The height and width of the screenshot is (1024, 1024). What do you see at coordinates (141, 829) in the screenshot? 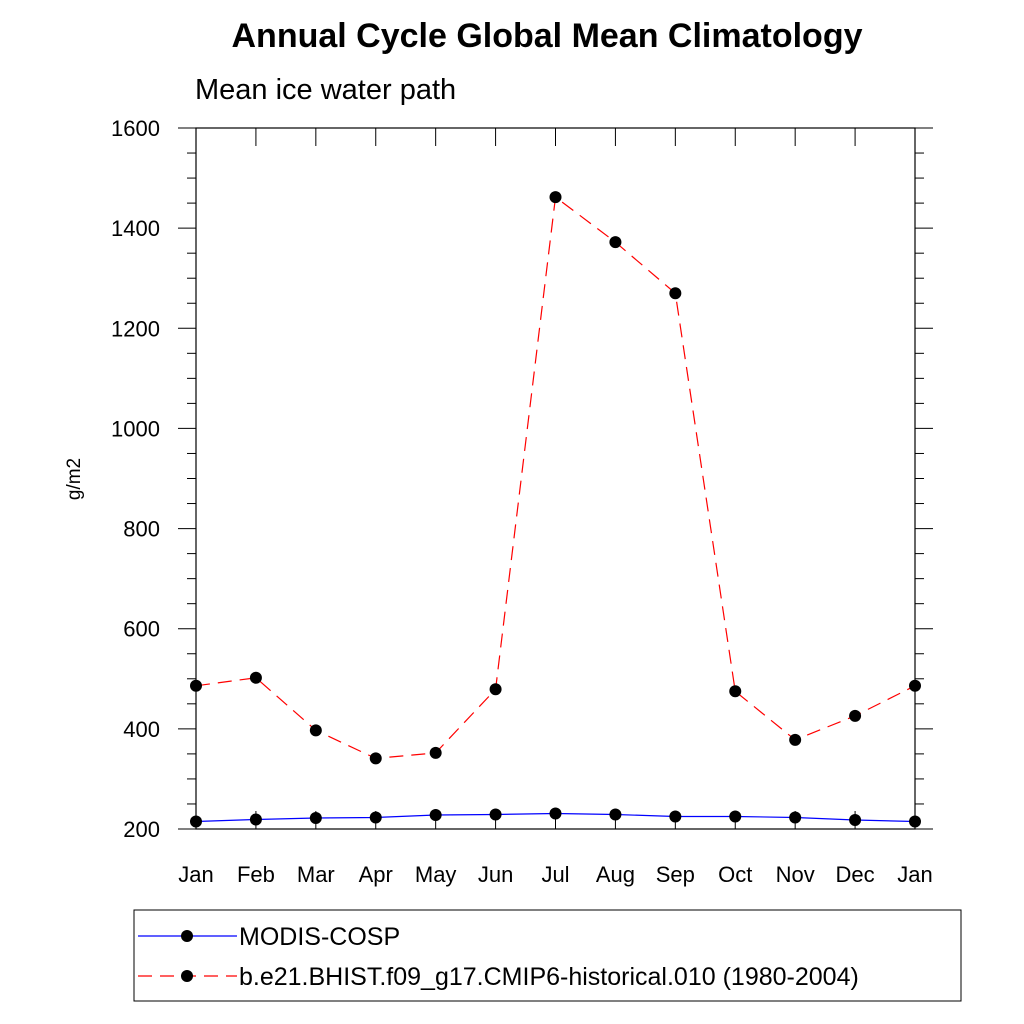
I see `y-tick-label: 200` at bounding box center [141, 829].